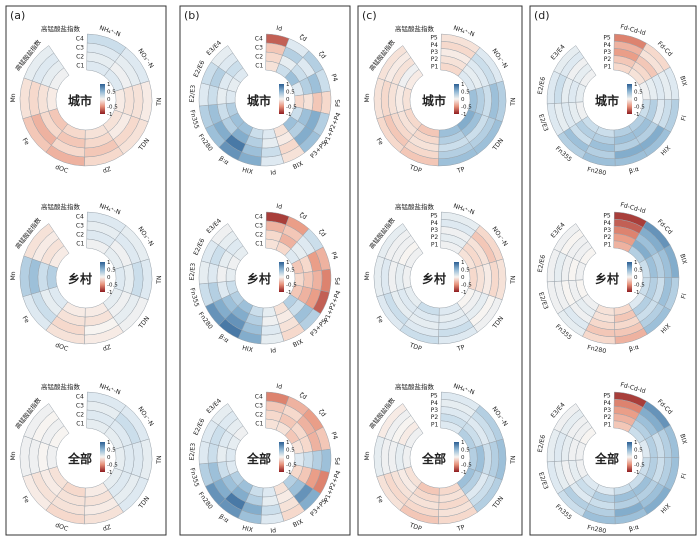 This screenshot has width=700, height=541. What do you see at coordinates (596, 529) in the screenshot?
I see `variable-label: Fn280` at bounding box center [596, 529].